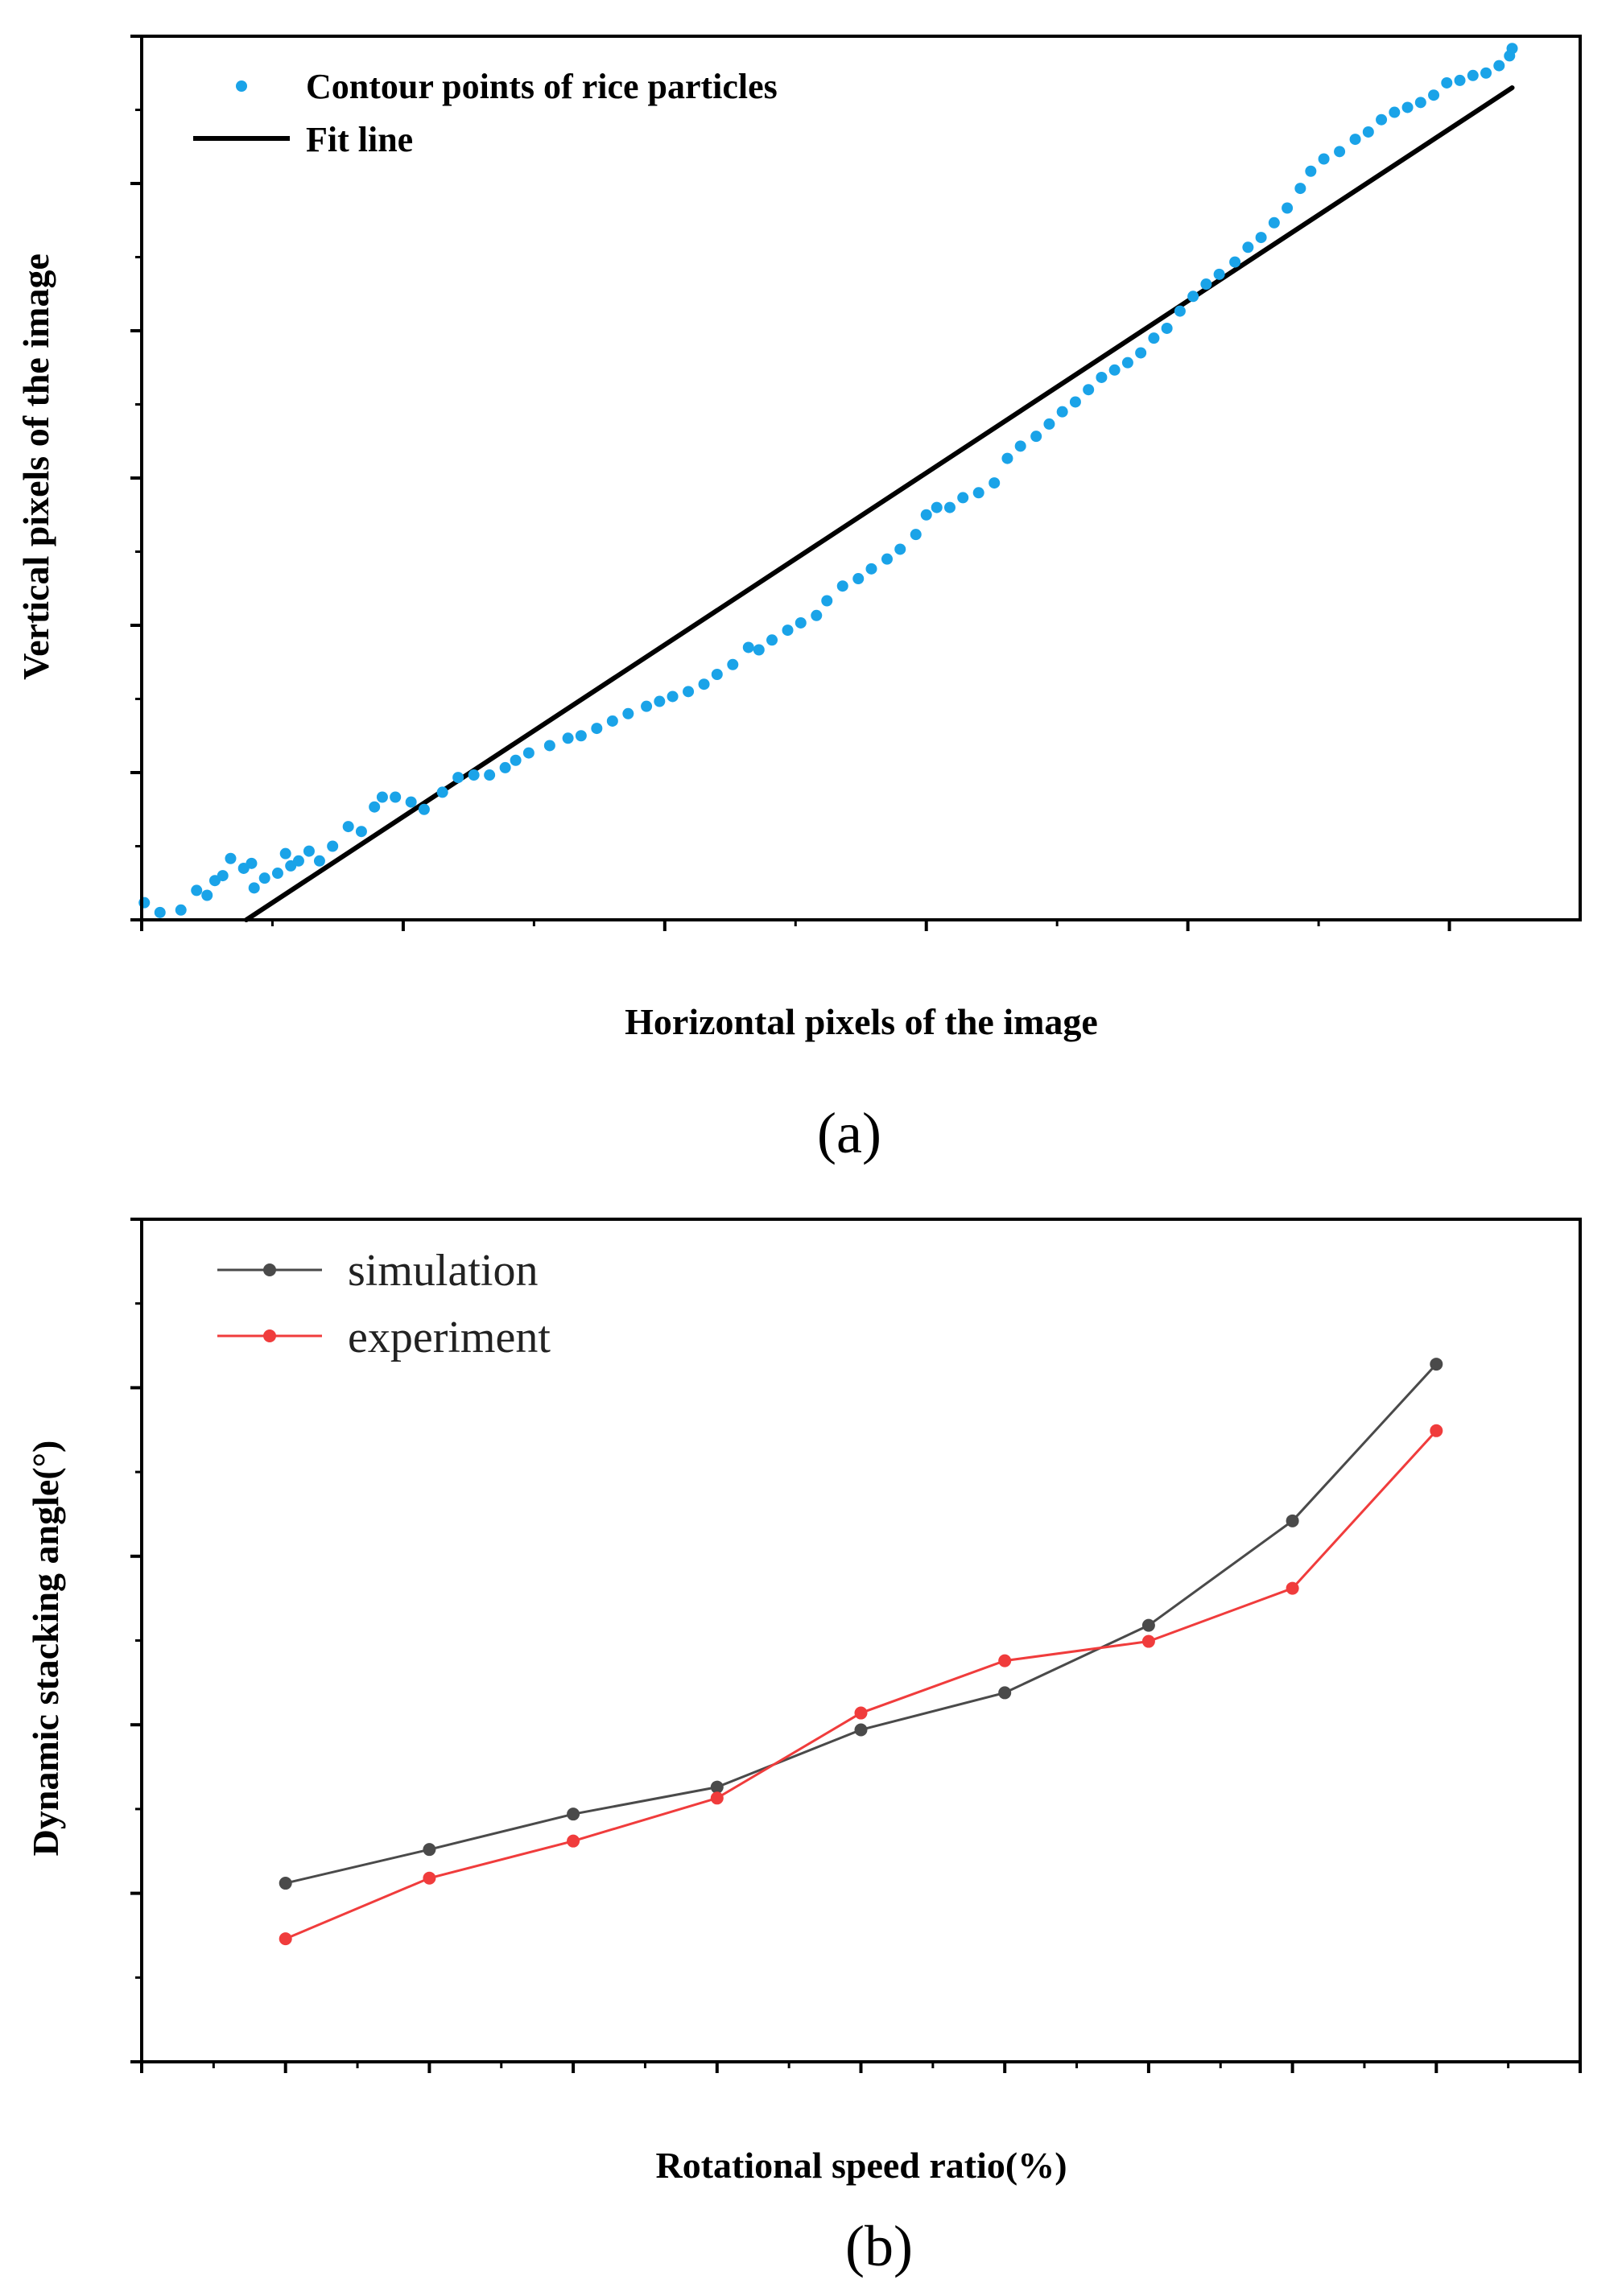 The image size is (1618, 2296). Describe the element at coordinates (384, 1304) in the screenshot. I see `panel-b-legend: simulation experiment` at that location.